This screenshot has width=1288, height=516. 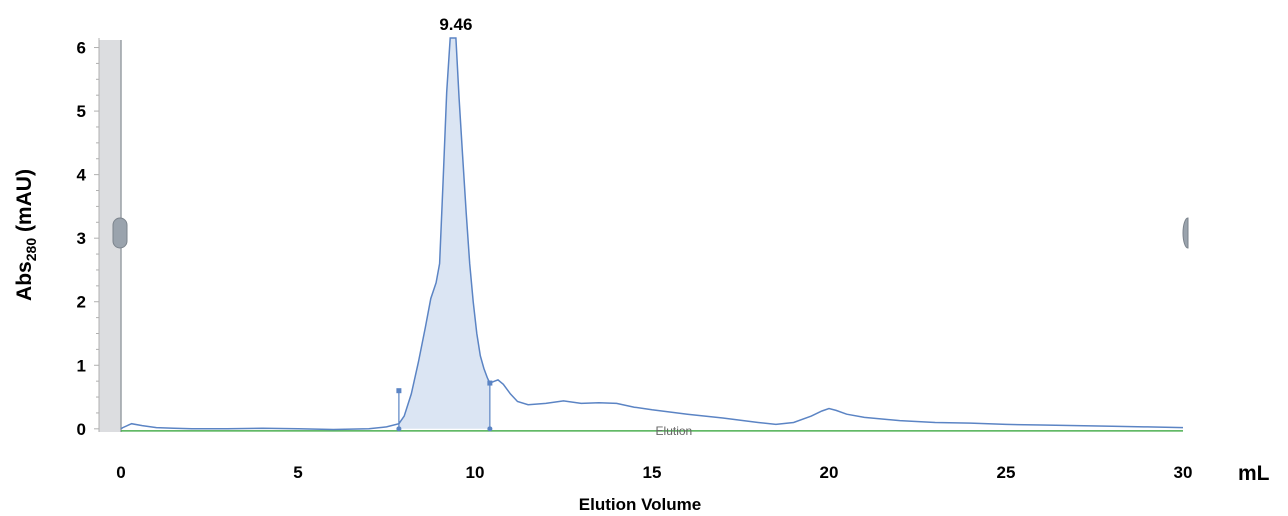 I want to click on y-axis-title-subscript: 280, so click(x=31, y=250).